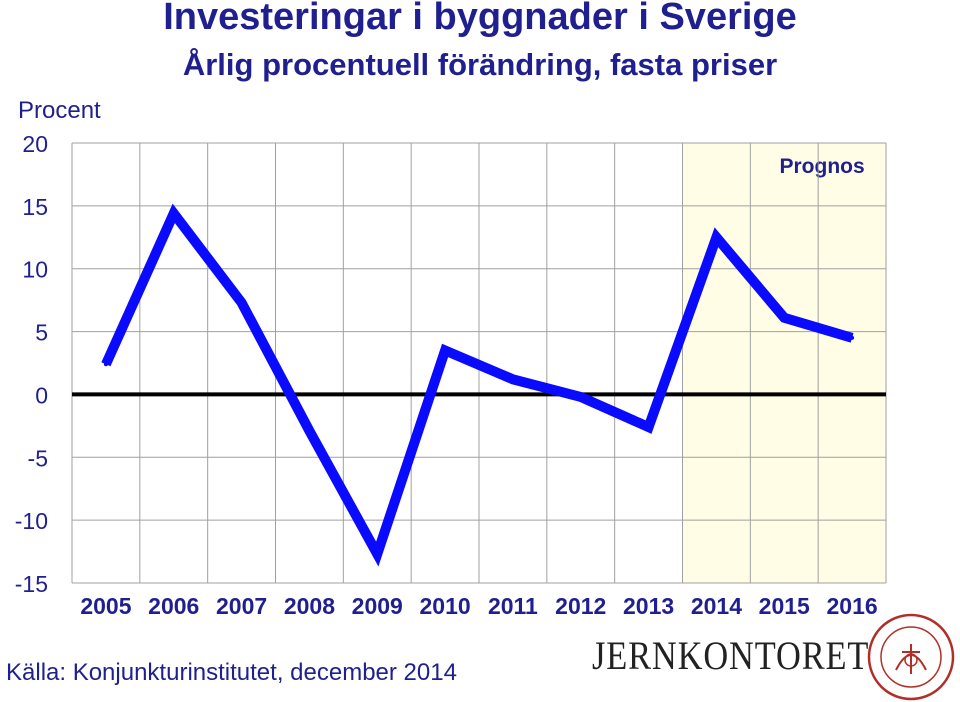 The height and width of the screenshot is (702, 960). Describe the element at coordinates (241, 606) in the screenshot. I see `x-tick-label: 2007` at that location.